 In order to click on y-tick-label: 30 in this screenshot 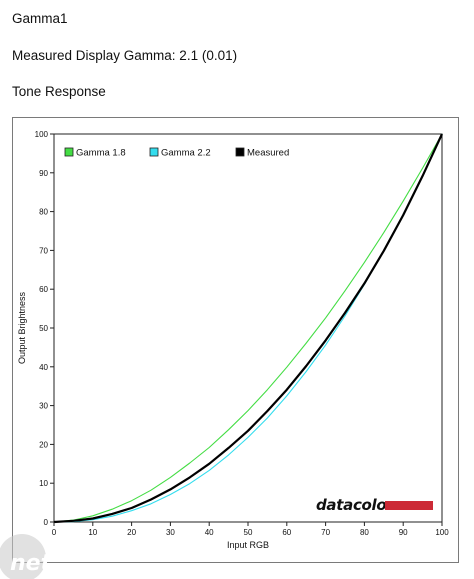, I will do `click(43, 406)`.